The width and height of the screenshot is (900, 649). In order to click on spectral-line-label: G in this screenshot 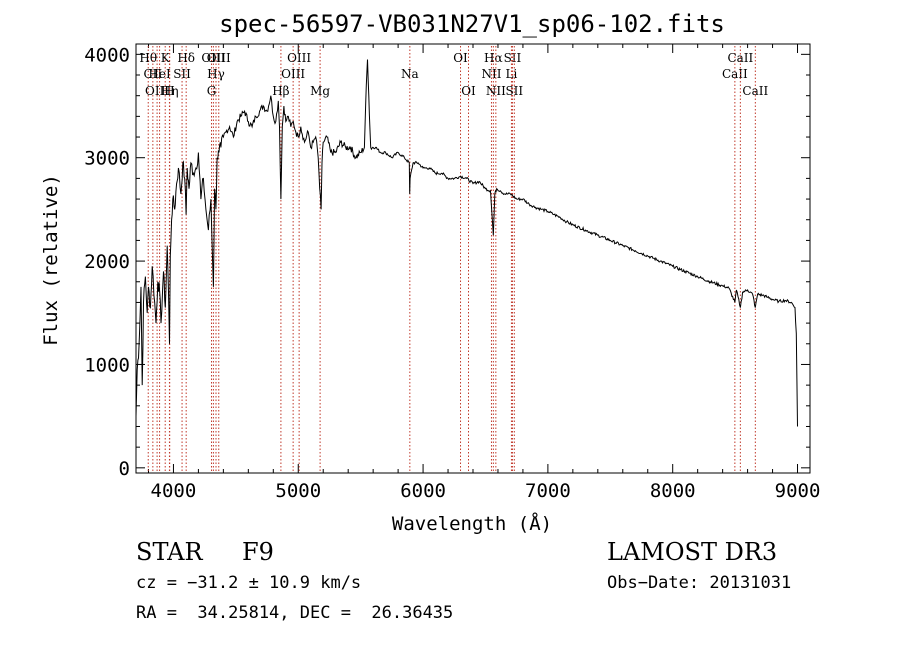, I will do `click(212, 91)`.